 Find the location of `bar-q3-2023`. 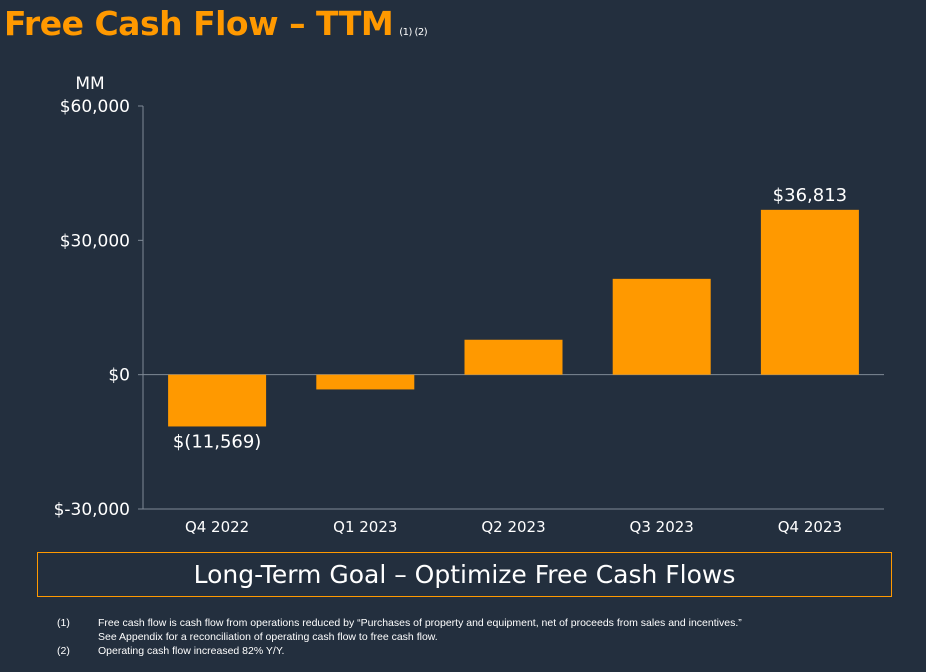

bar-q3-2023 is located at coordinates (661, 326).